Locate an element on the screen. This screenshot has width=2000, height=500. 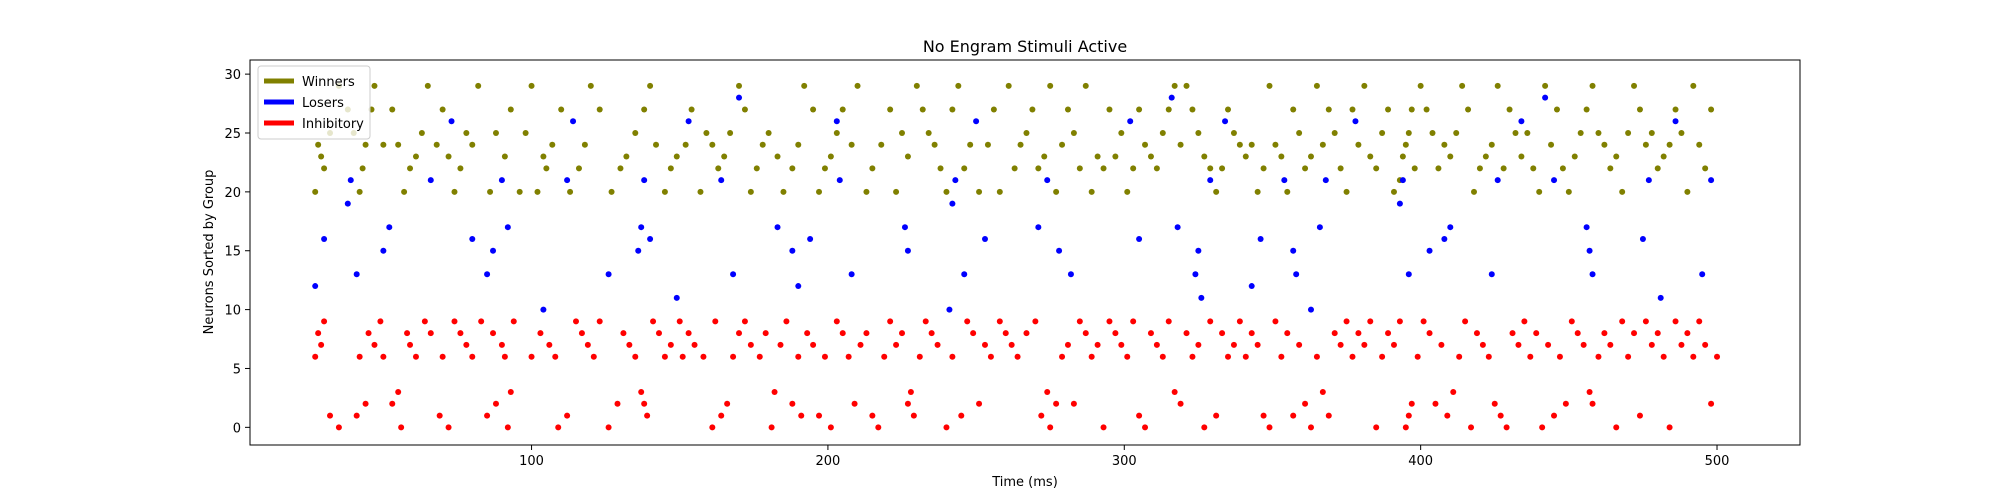
y-axis: 0 5 10 15 20 25 30 is located at coordinates (237, 252).